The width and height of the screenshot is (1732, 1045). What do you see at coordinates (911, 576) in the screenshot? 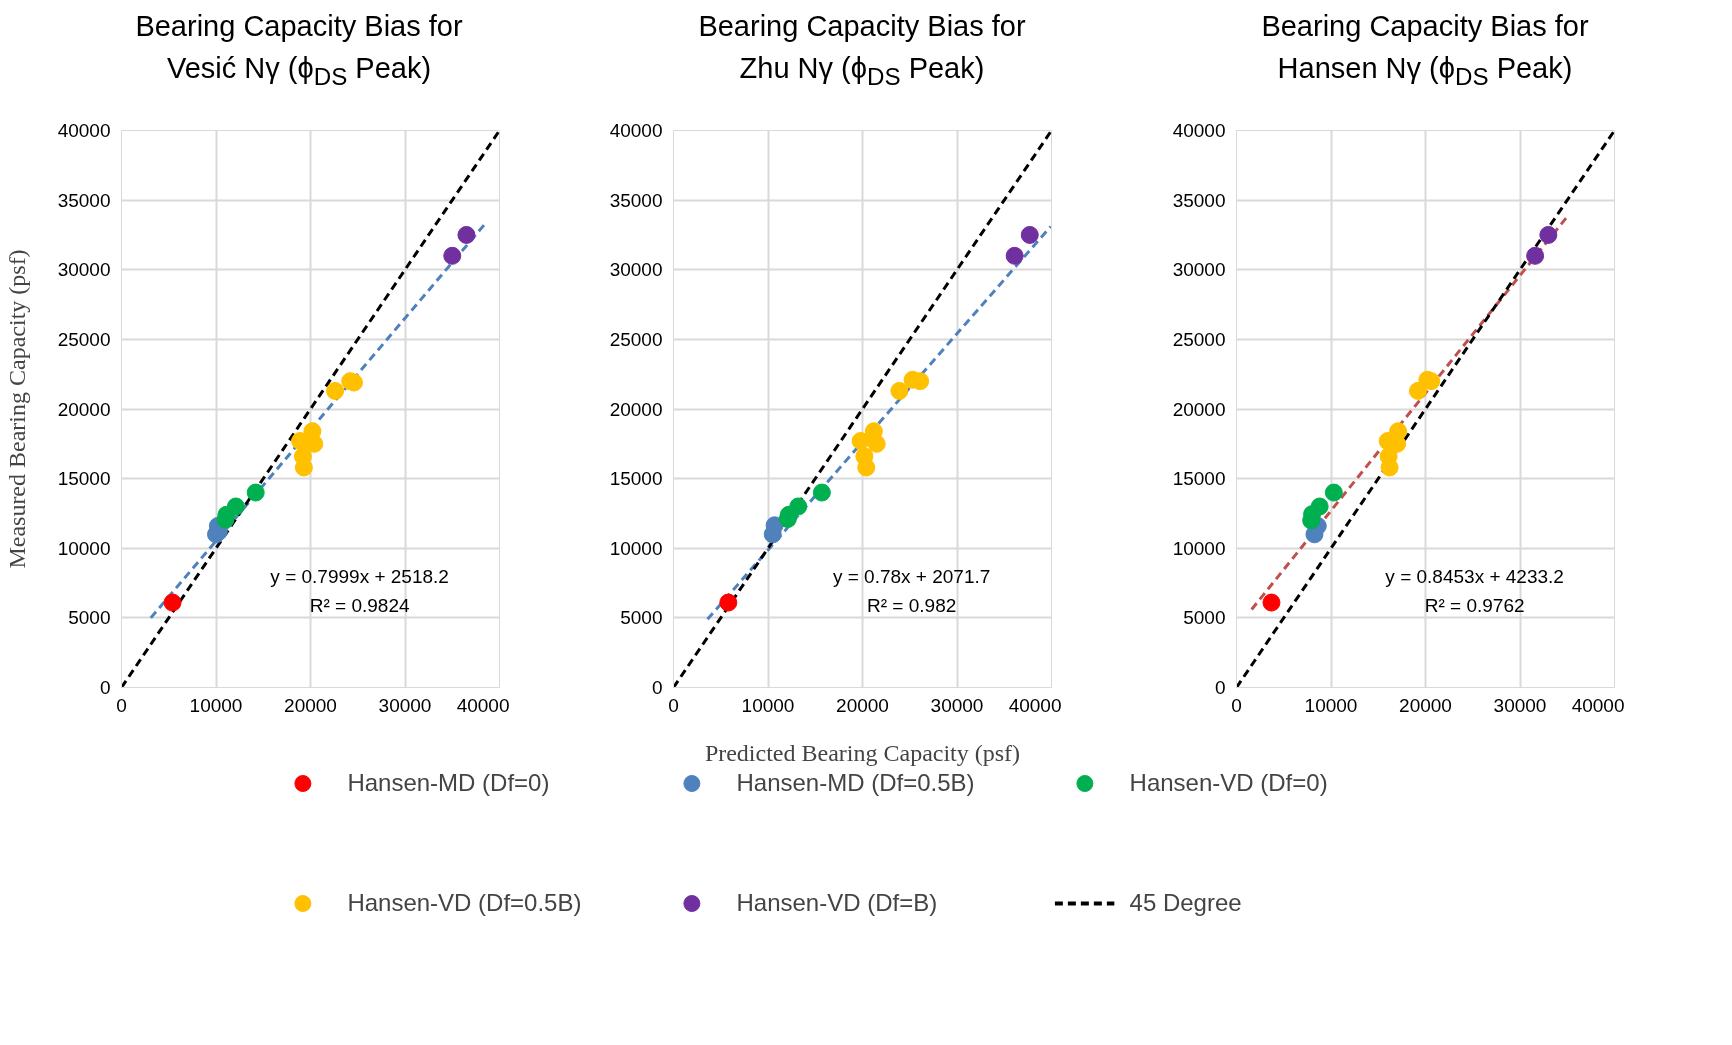
I see `annotation: y = 0.78x + 2071.7` at bounding box center [911, 576].